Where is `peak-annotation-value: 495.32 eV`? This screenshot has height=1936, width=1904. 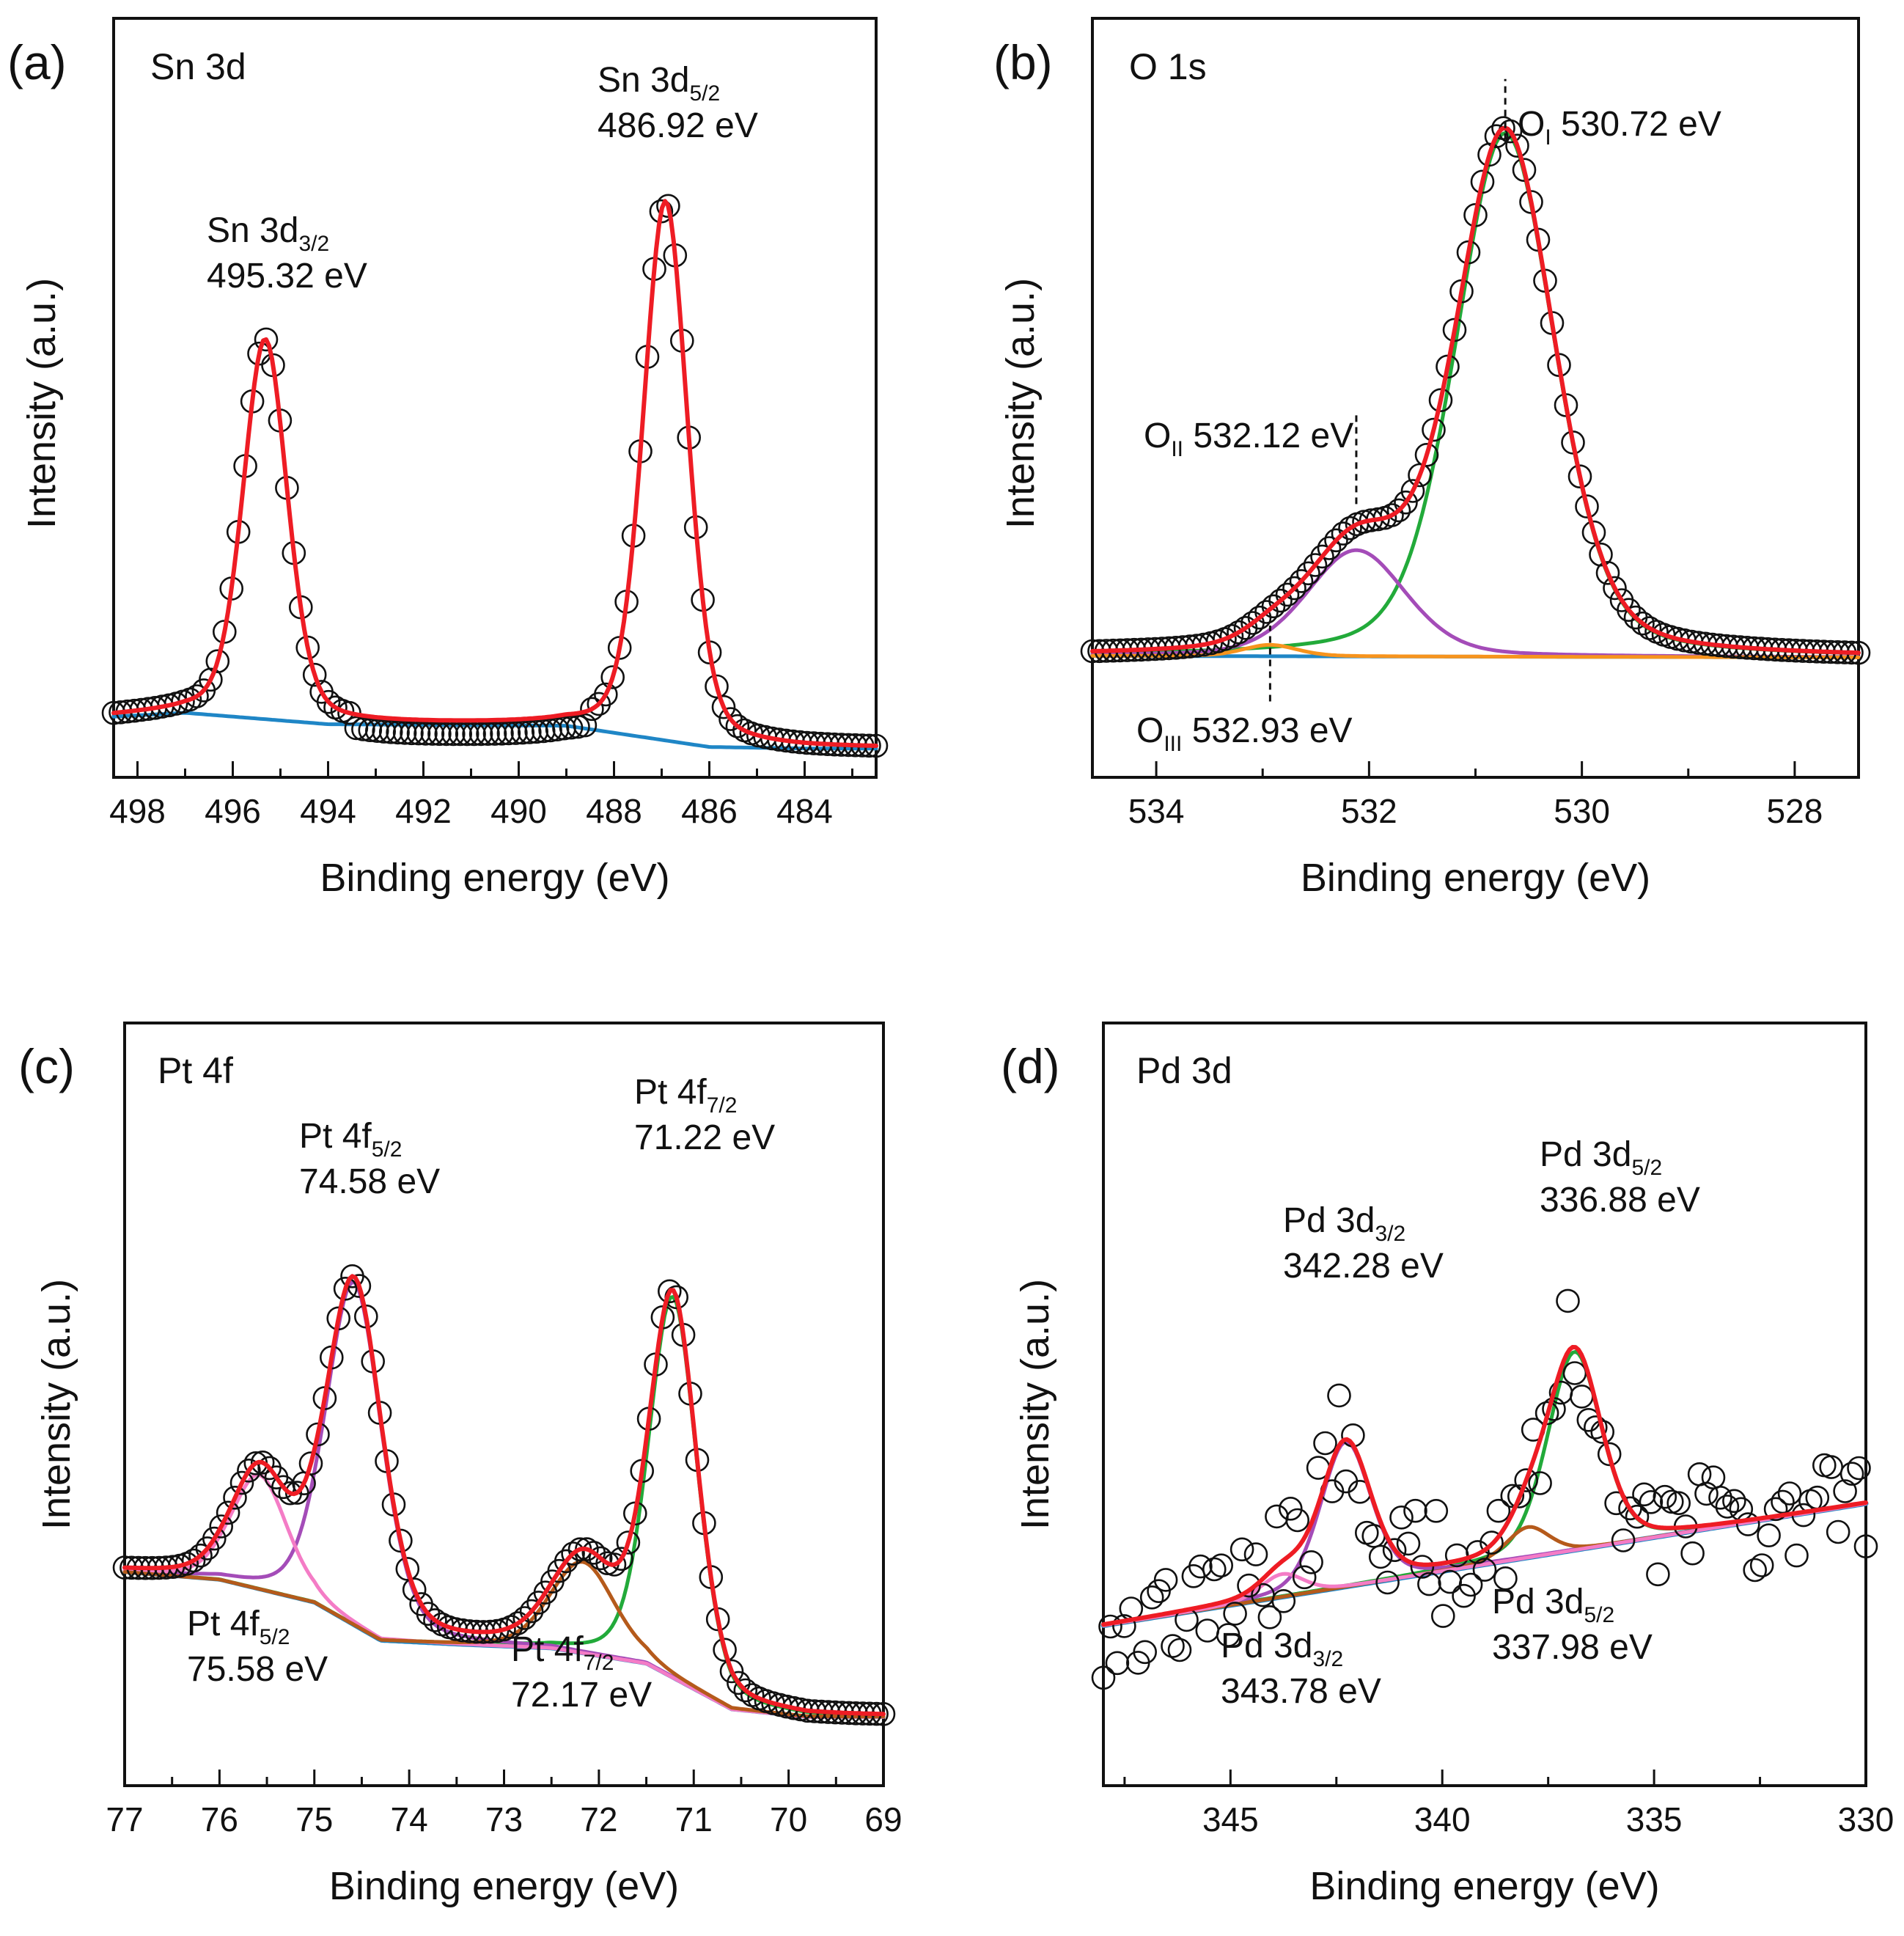 peak-annotation-value: 495.32 eV is located at coordinates (287, 276).